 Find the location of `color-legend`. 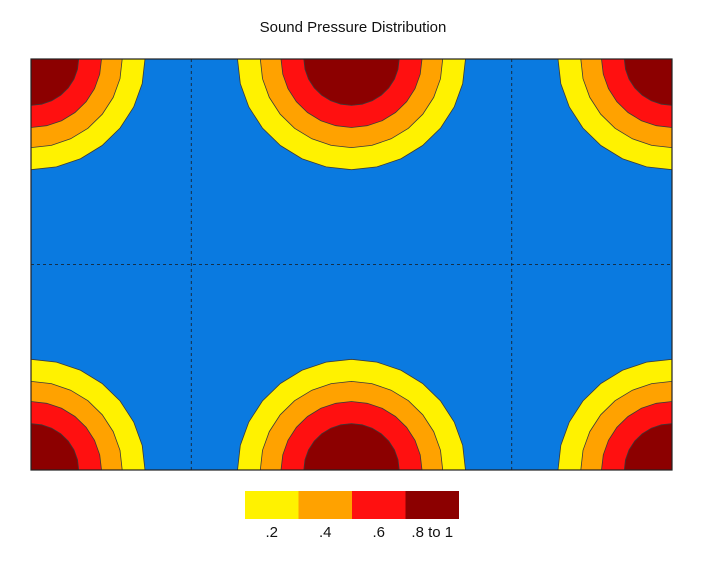

color-legend is located at coordinates (352, 505).